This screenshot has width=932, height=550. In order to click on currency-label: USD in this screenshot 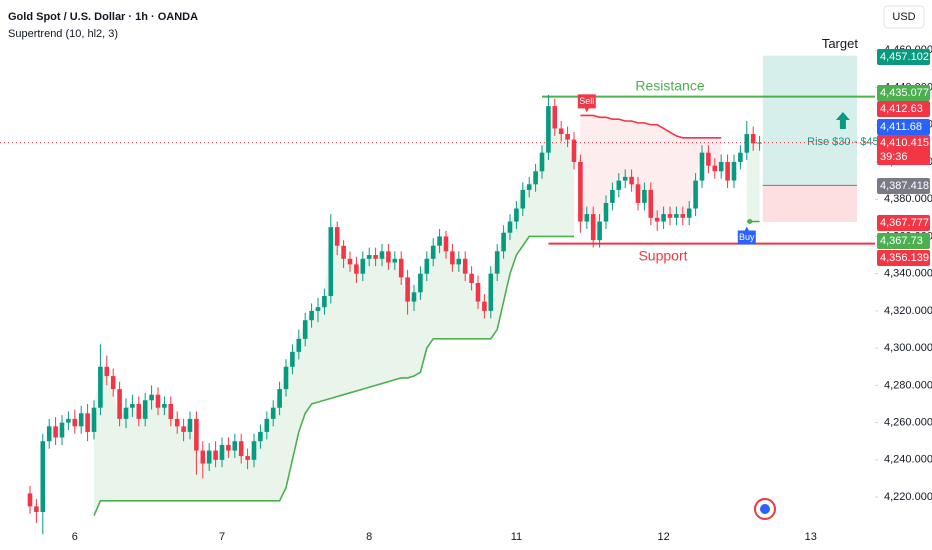, I will do `click(903, 17)`.